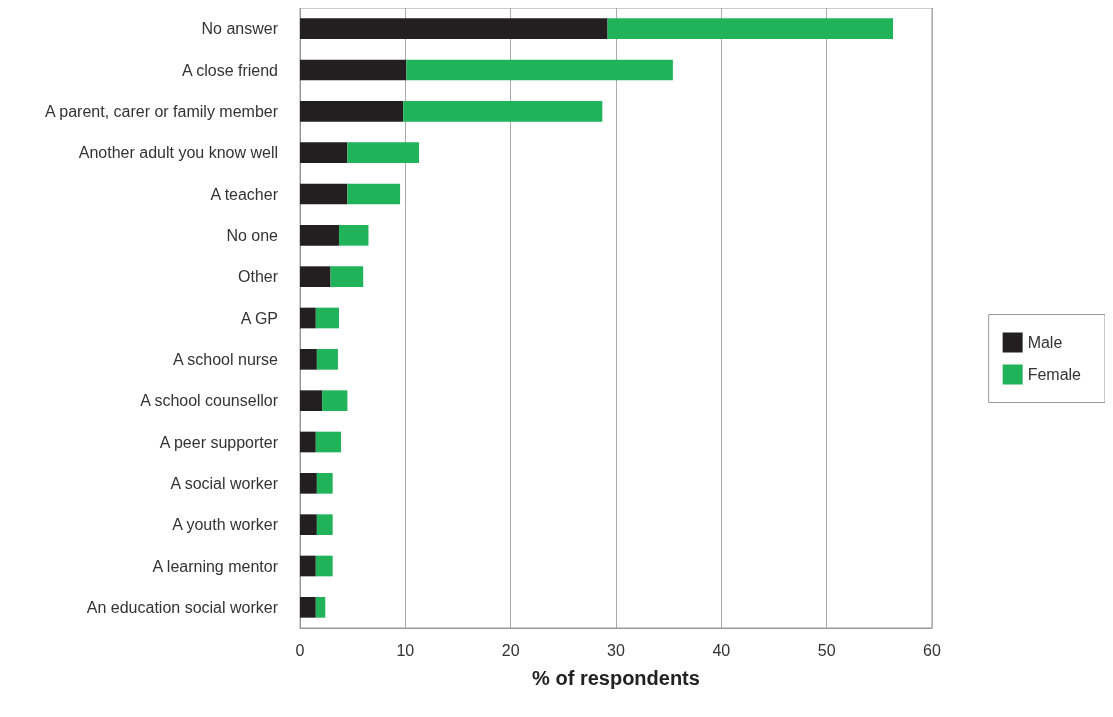  Describe the element at coordinates (300, 650) in the screenshot. I see `x-tick-label: 0` at that location.